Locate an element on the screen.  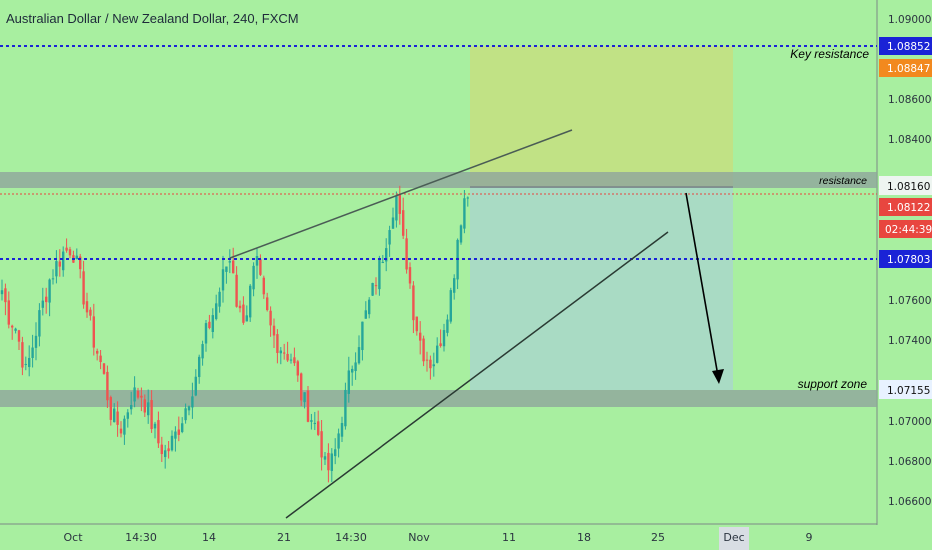
time-tick: 9 is located at coordinates (809, 537).